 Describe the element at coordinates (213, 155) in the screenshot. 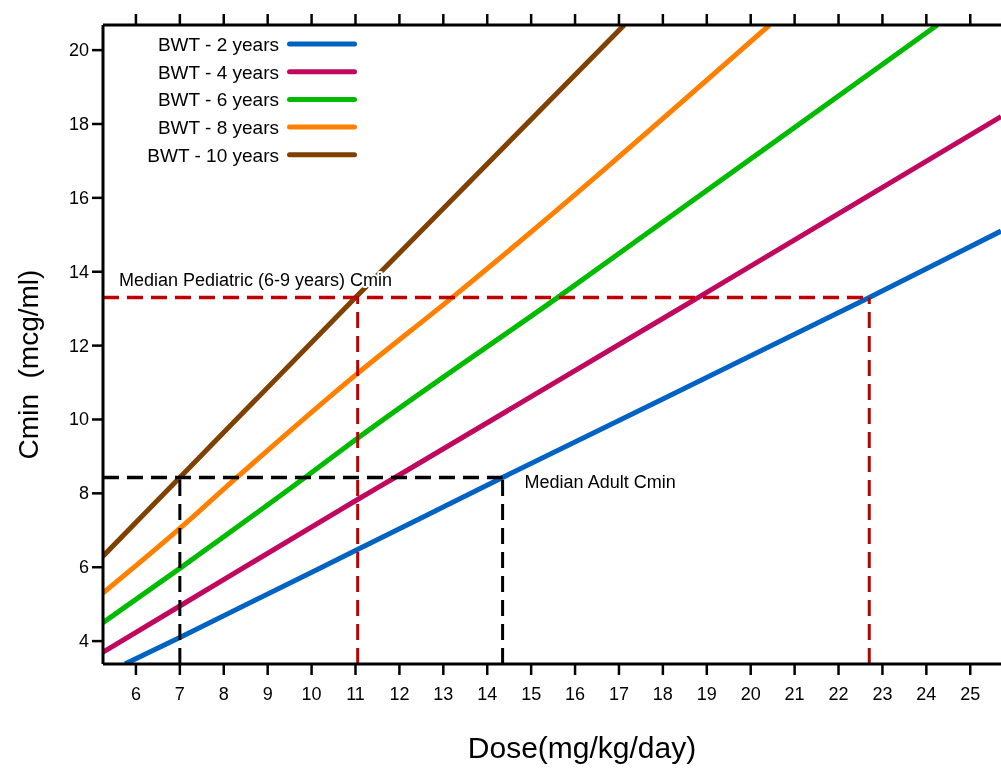

I see `legend-label: BWT - 10 years` at that location.